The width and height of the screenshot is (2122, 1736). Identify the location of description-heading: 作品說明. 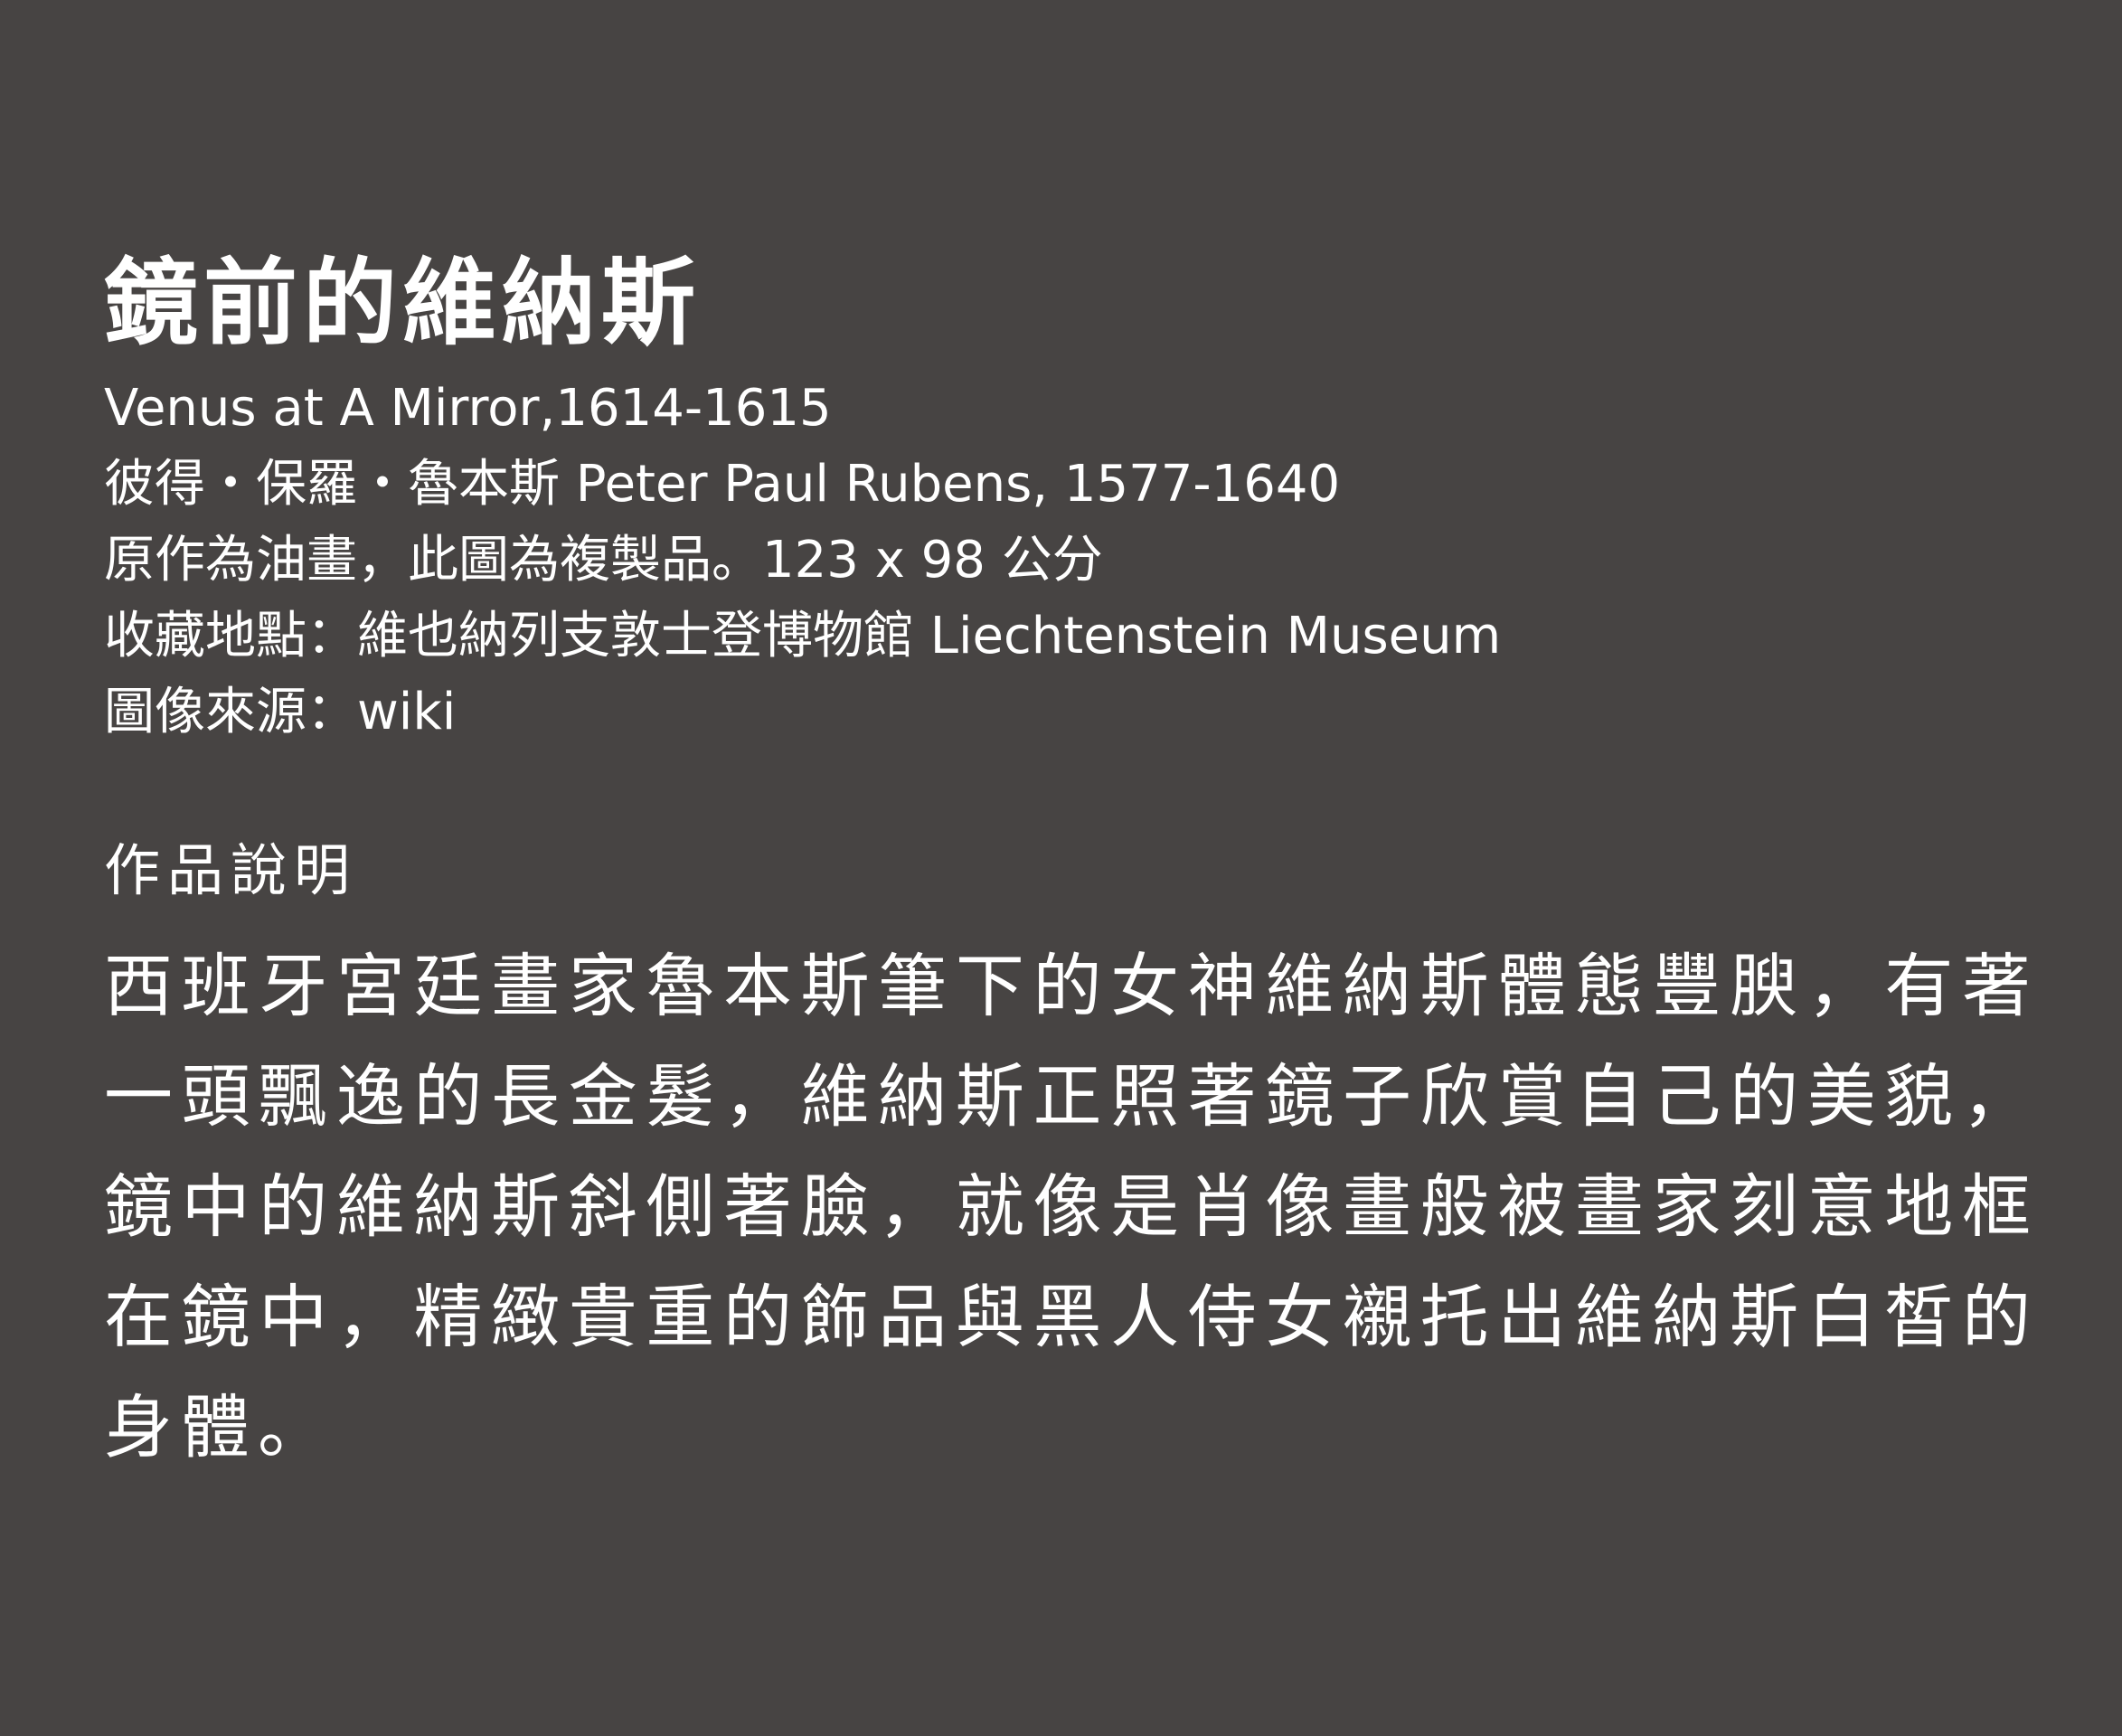
(231, 870).